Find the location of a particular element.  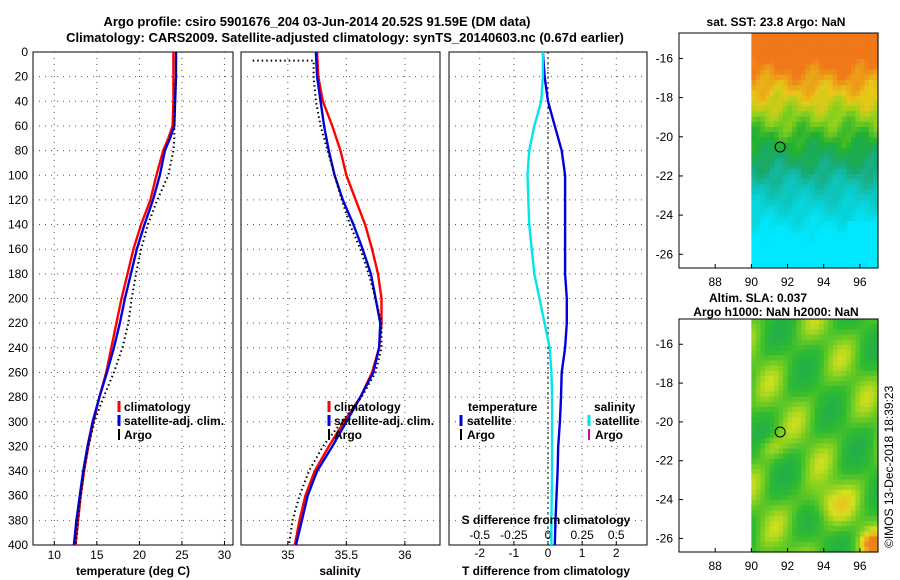

salinity-legend-argo: Argo is located at coordinates (348, 435).